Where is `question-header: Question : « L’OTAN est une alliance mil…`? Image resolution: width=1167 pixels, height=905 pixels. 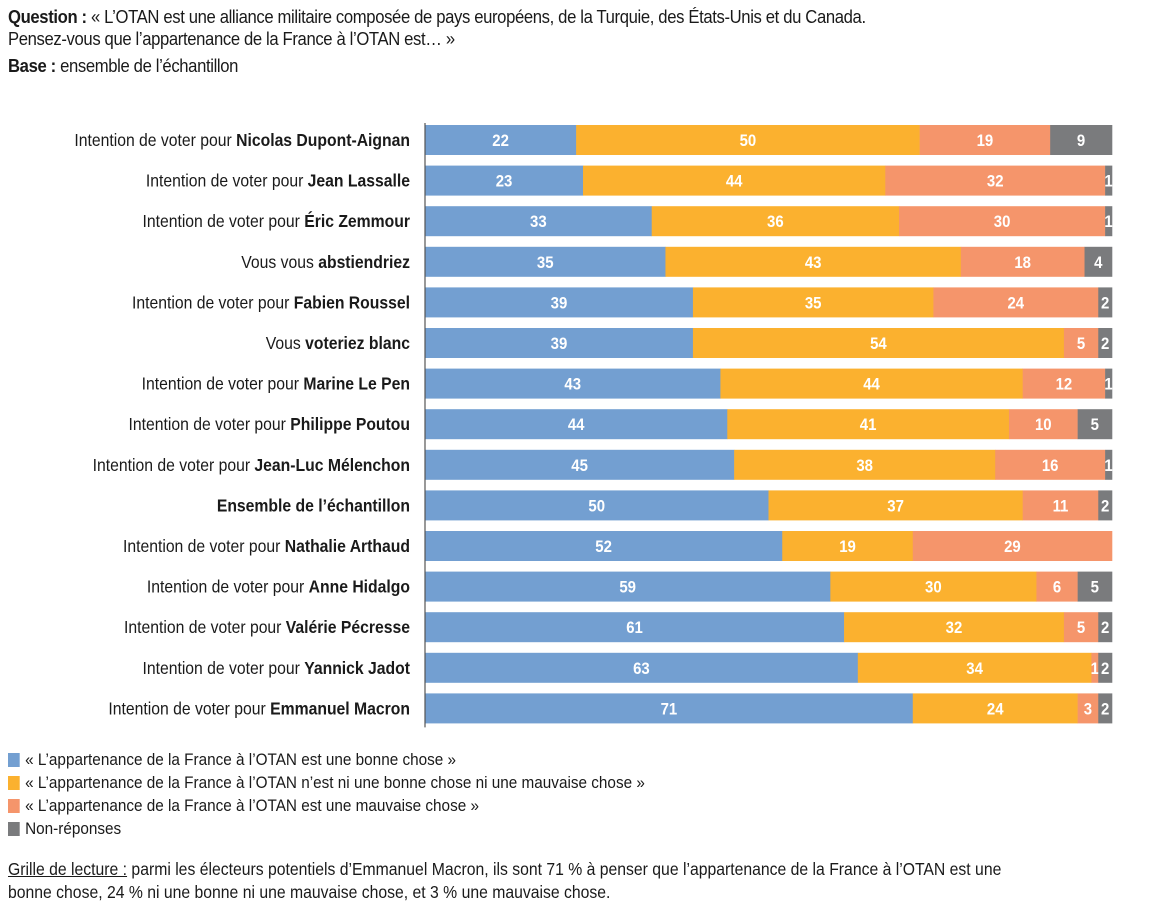
question-header: Question : « L’OTAN est une alliance mil… is located at coordinates (570, 41).